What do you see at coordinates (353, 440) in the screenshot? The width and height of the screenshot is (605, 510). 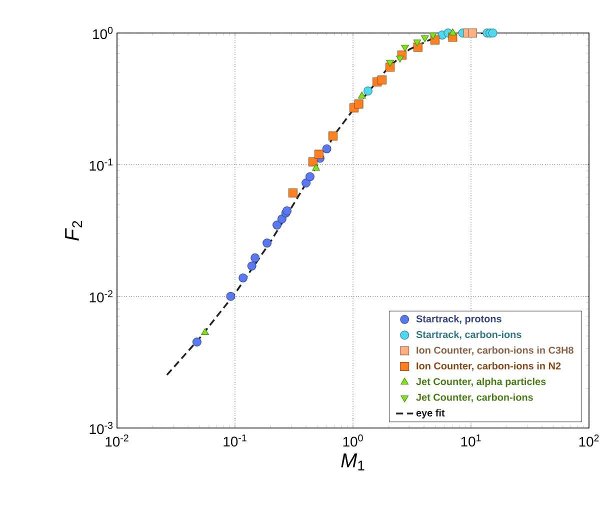 I see `x-tick-label: 10$^{0}$` at bounding box center [353, 440].